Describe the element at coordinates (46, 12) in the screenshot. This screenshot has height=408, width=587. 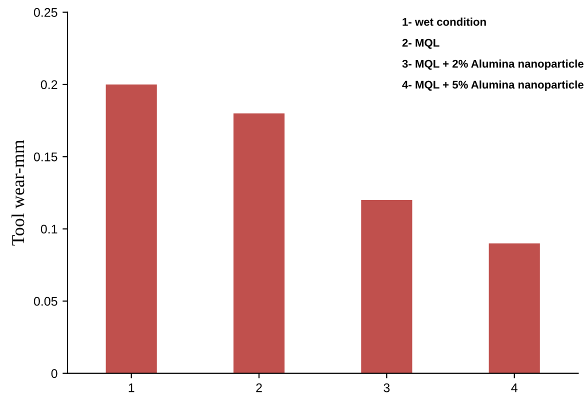
I see `y-tick-label: 0.25` at that location.